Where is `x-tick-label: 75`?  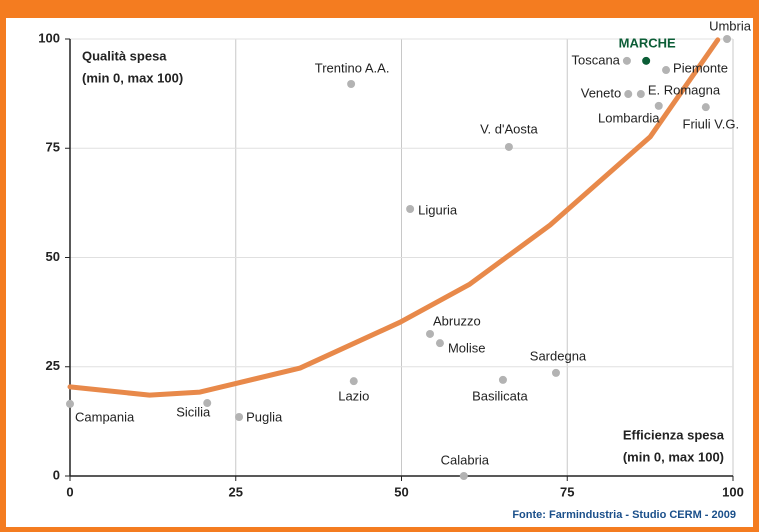
x-tick-label: 75 is located at coordinates (567, 491).